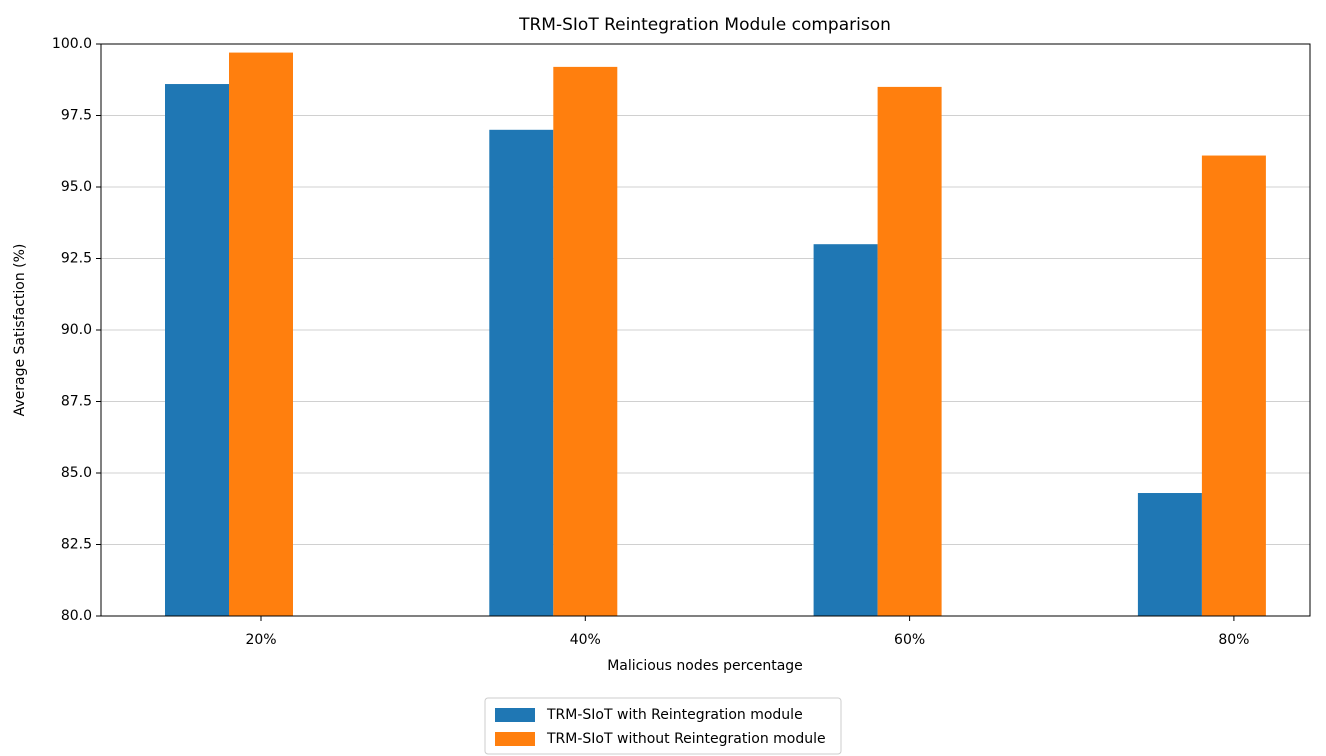  Describe the element at coordinates (76, 545) in the screenshot. I see `y-tick-label: 82.5` at that location.